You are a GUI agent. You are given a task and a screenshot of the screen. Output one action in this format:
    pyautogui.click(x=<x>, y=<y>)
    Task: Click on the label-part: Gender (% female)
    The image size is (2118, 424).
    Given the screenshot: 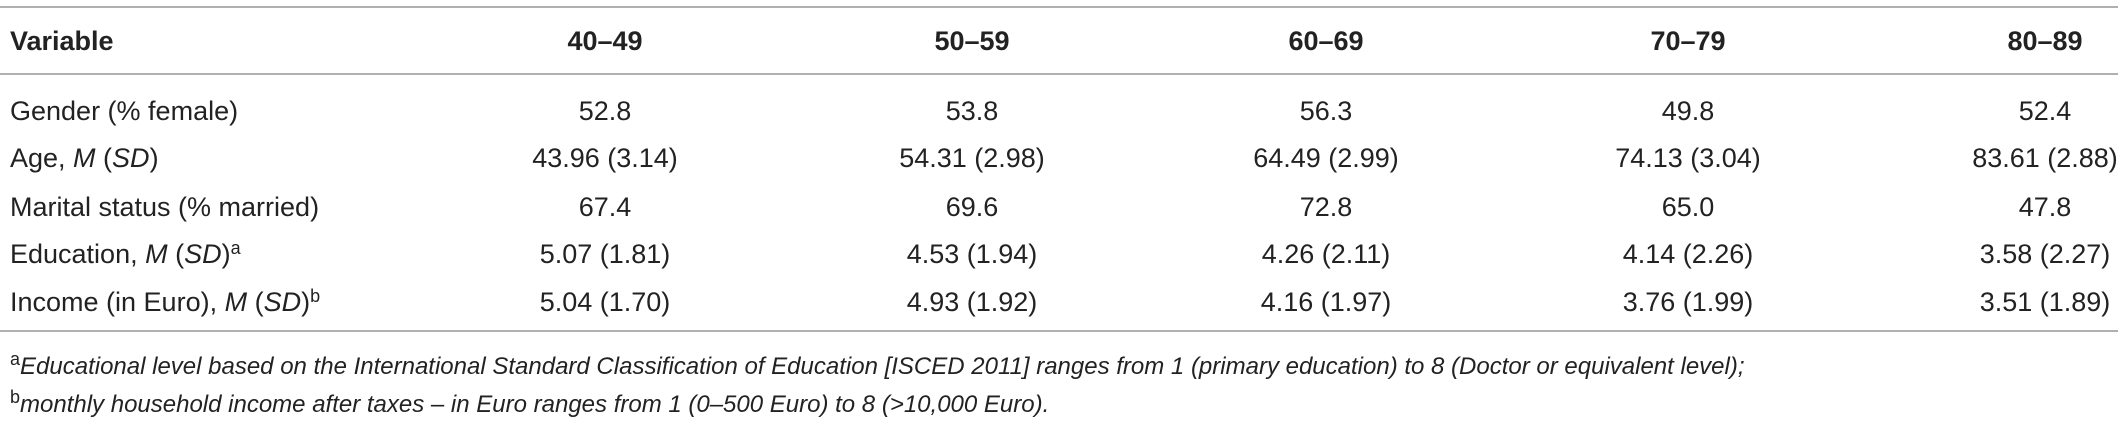 What is the action you would take?
    pyautogui.click(x=124, y=111)
    